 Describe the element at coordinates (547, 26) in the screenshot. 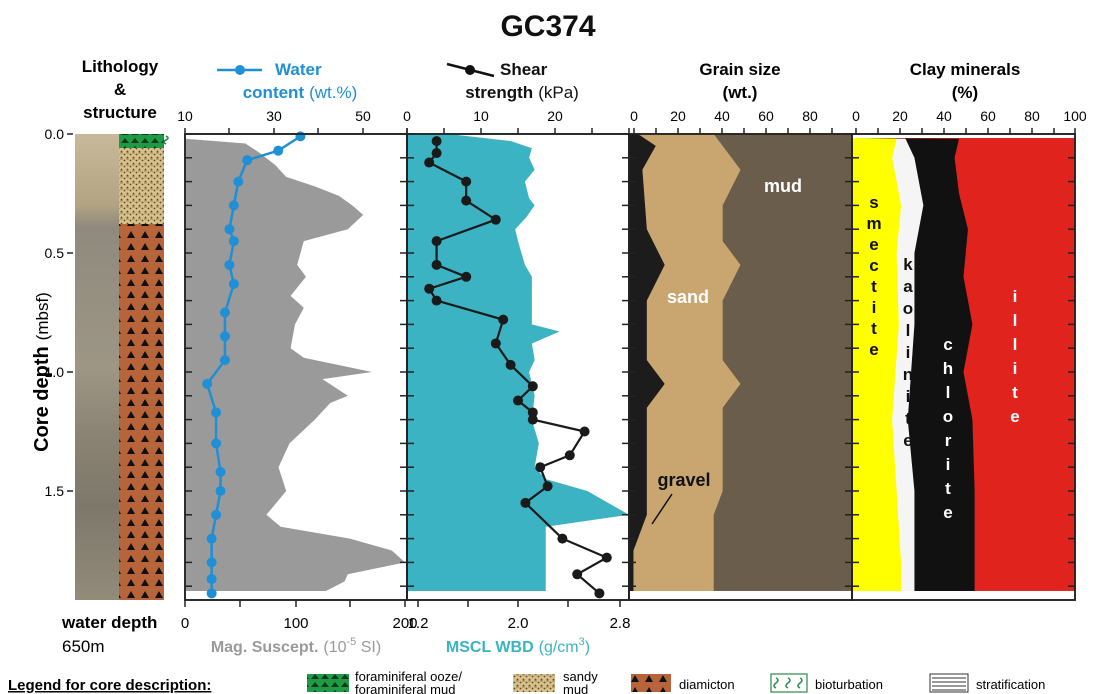

I see `chart-title: GC374` at that location.